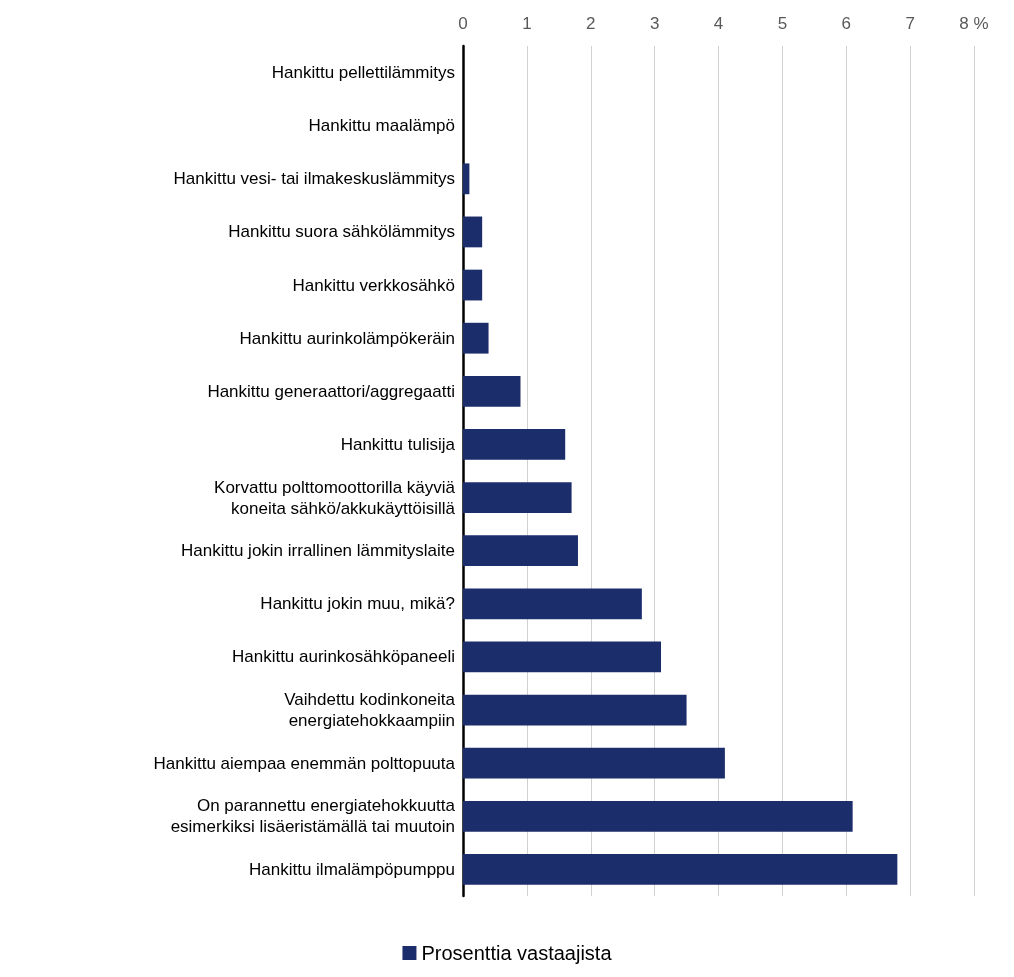 The image size is (1014, 977). Describe the element at coordinates (517, 953) in the screenshot. I see `legend-label: Prosenttia vastaajista` at that location.